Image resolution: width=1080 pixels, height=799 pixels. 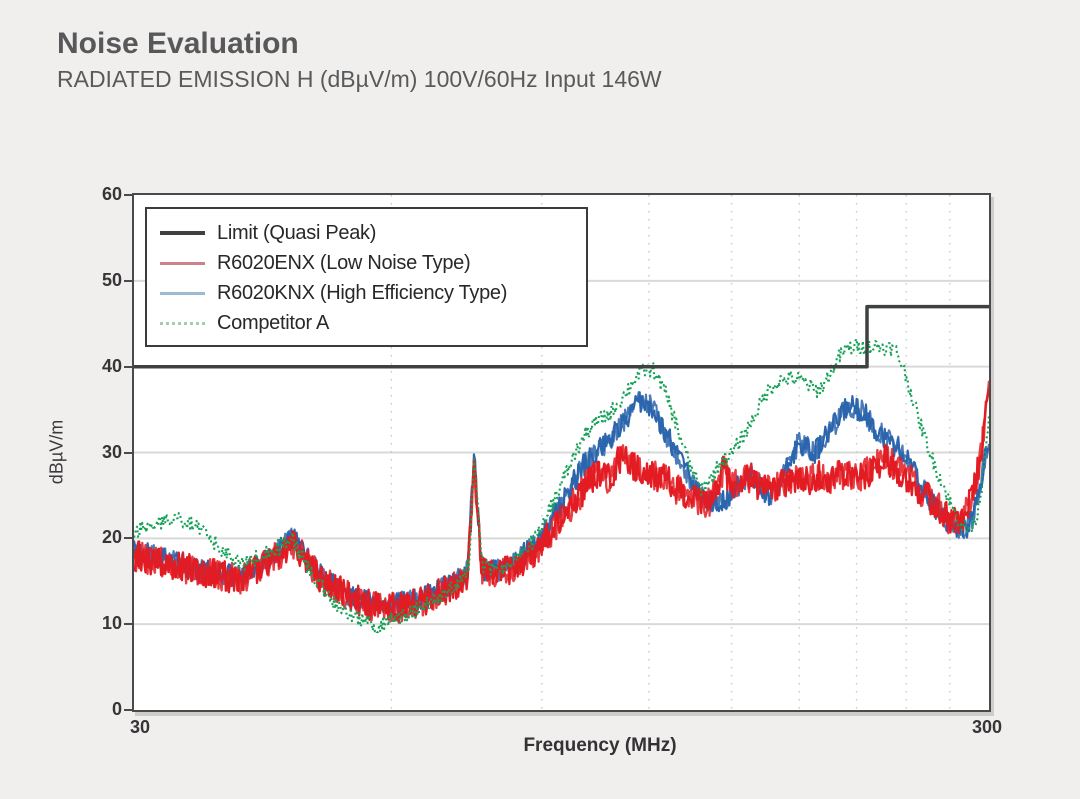 I want to click on x-axis-label: Frequency (MHz), so click(x=600, y=745).